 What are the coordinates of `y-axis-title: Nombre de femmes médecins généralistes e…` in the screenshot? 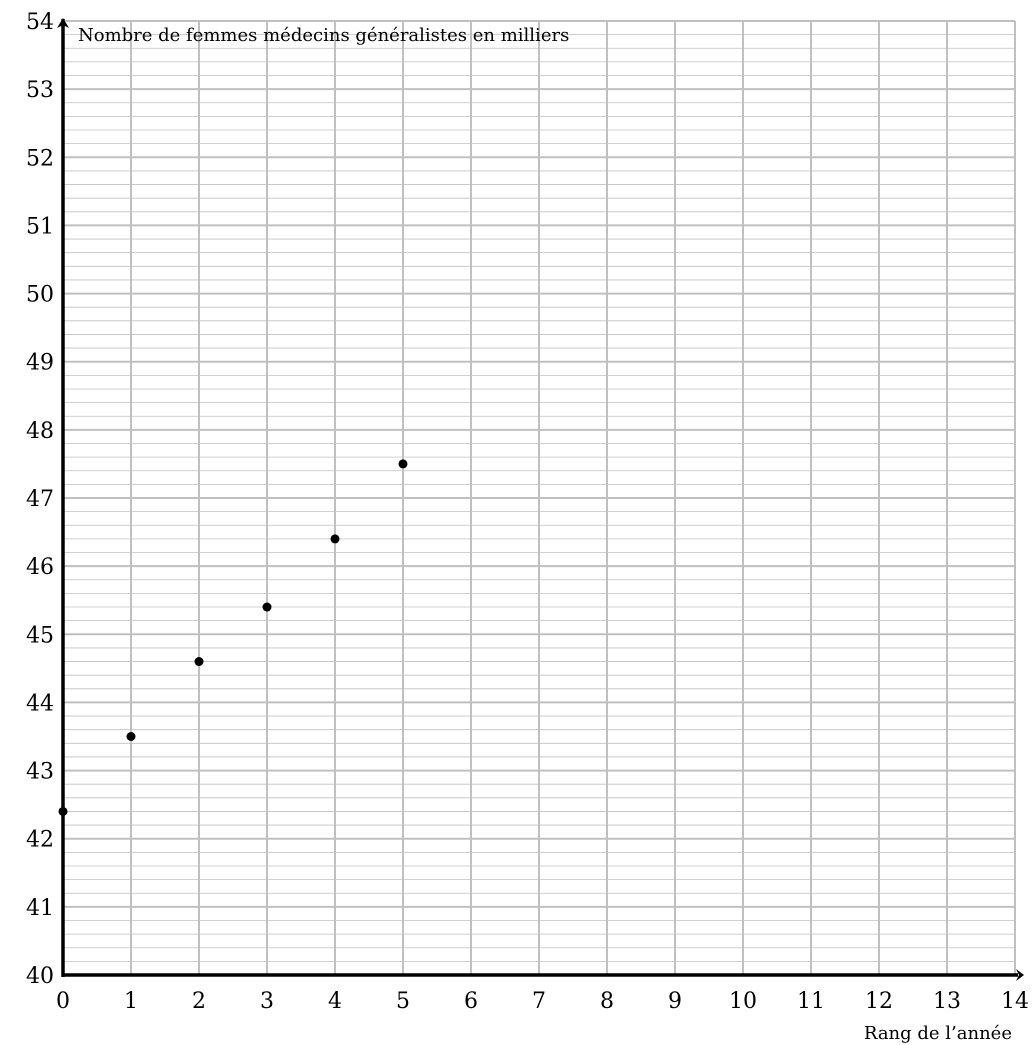 It's located at (323, 35).